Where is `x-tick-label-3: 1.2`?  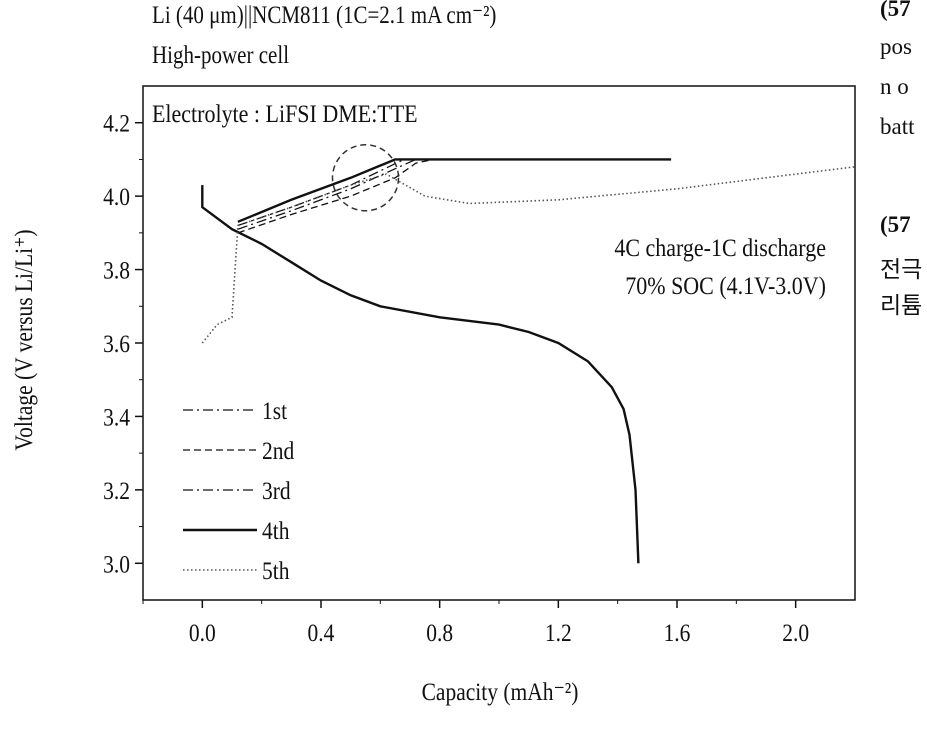
x-tick-label-3: 1.2 is located at coordinates (558, 634).